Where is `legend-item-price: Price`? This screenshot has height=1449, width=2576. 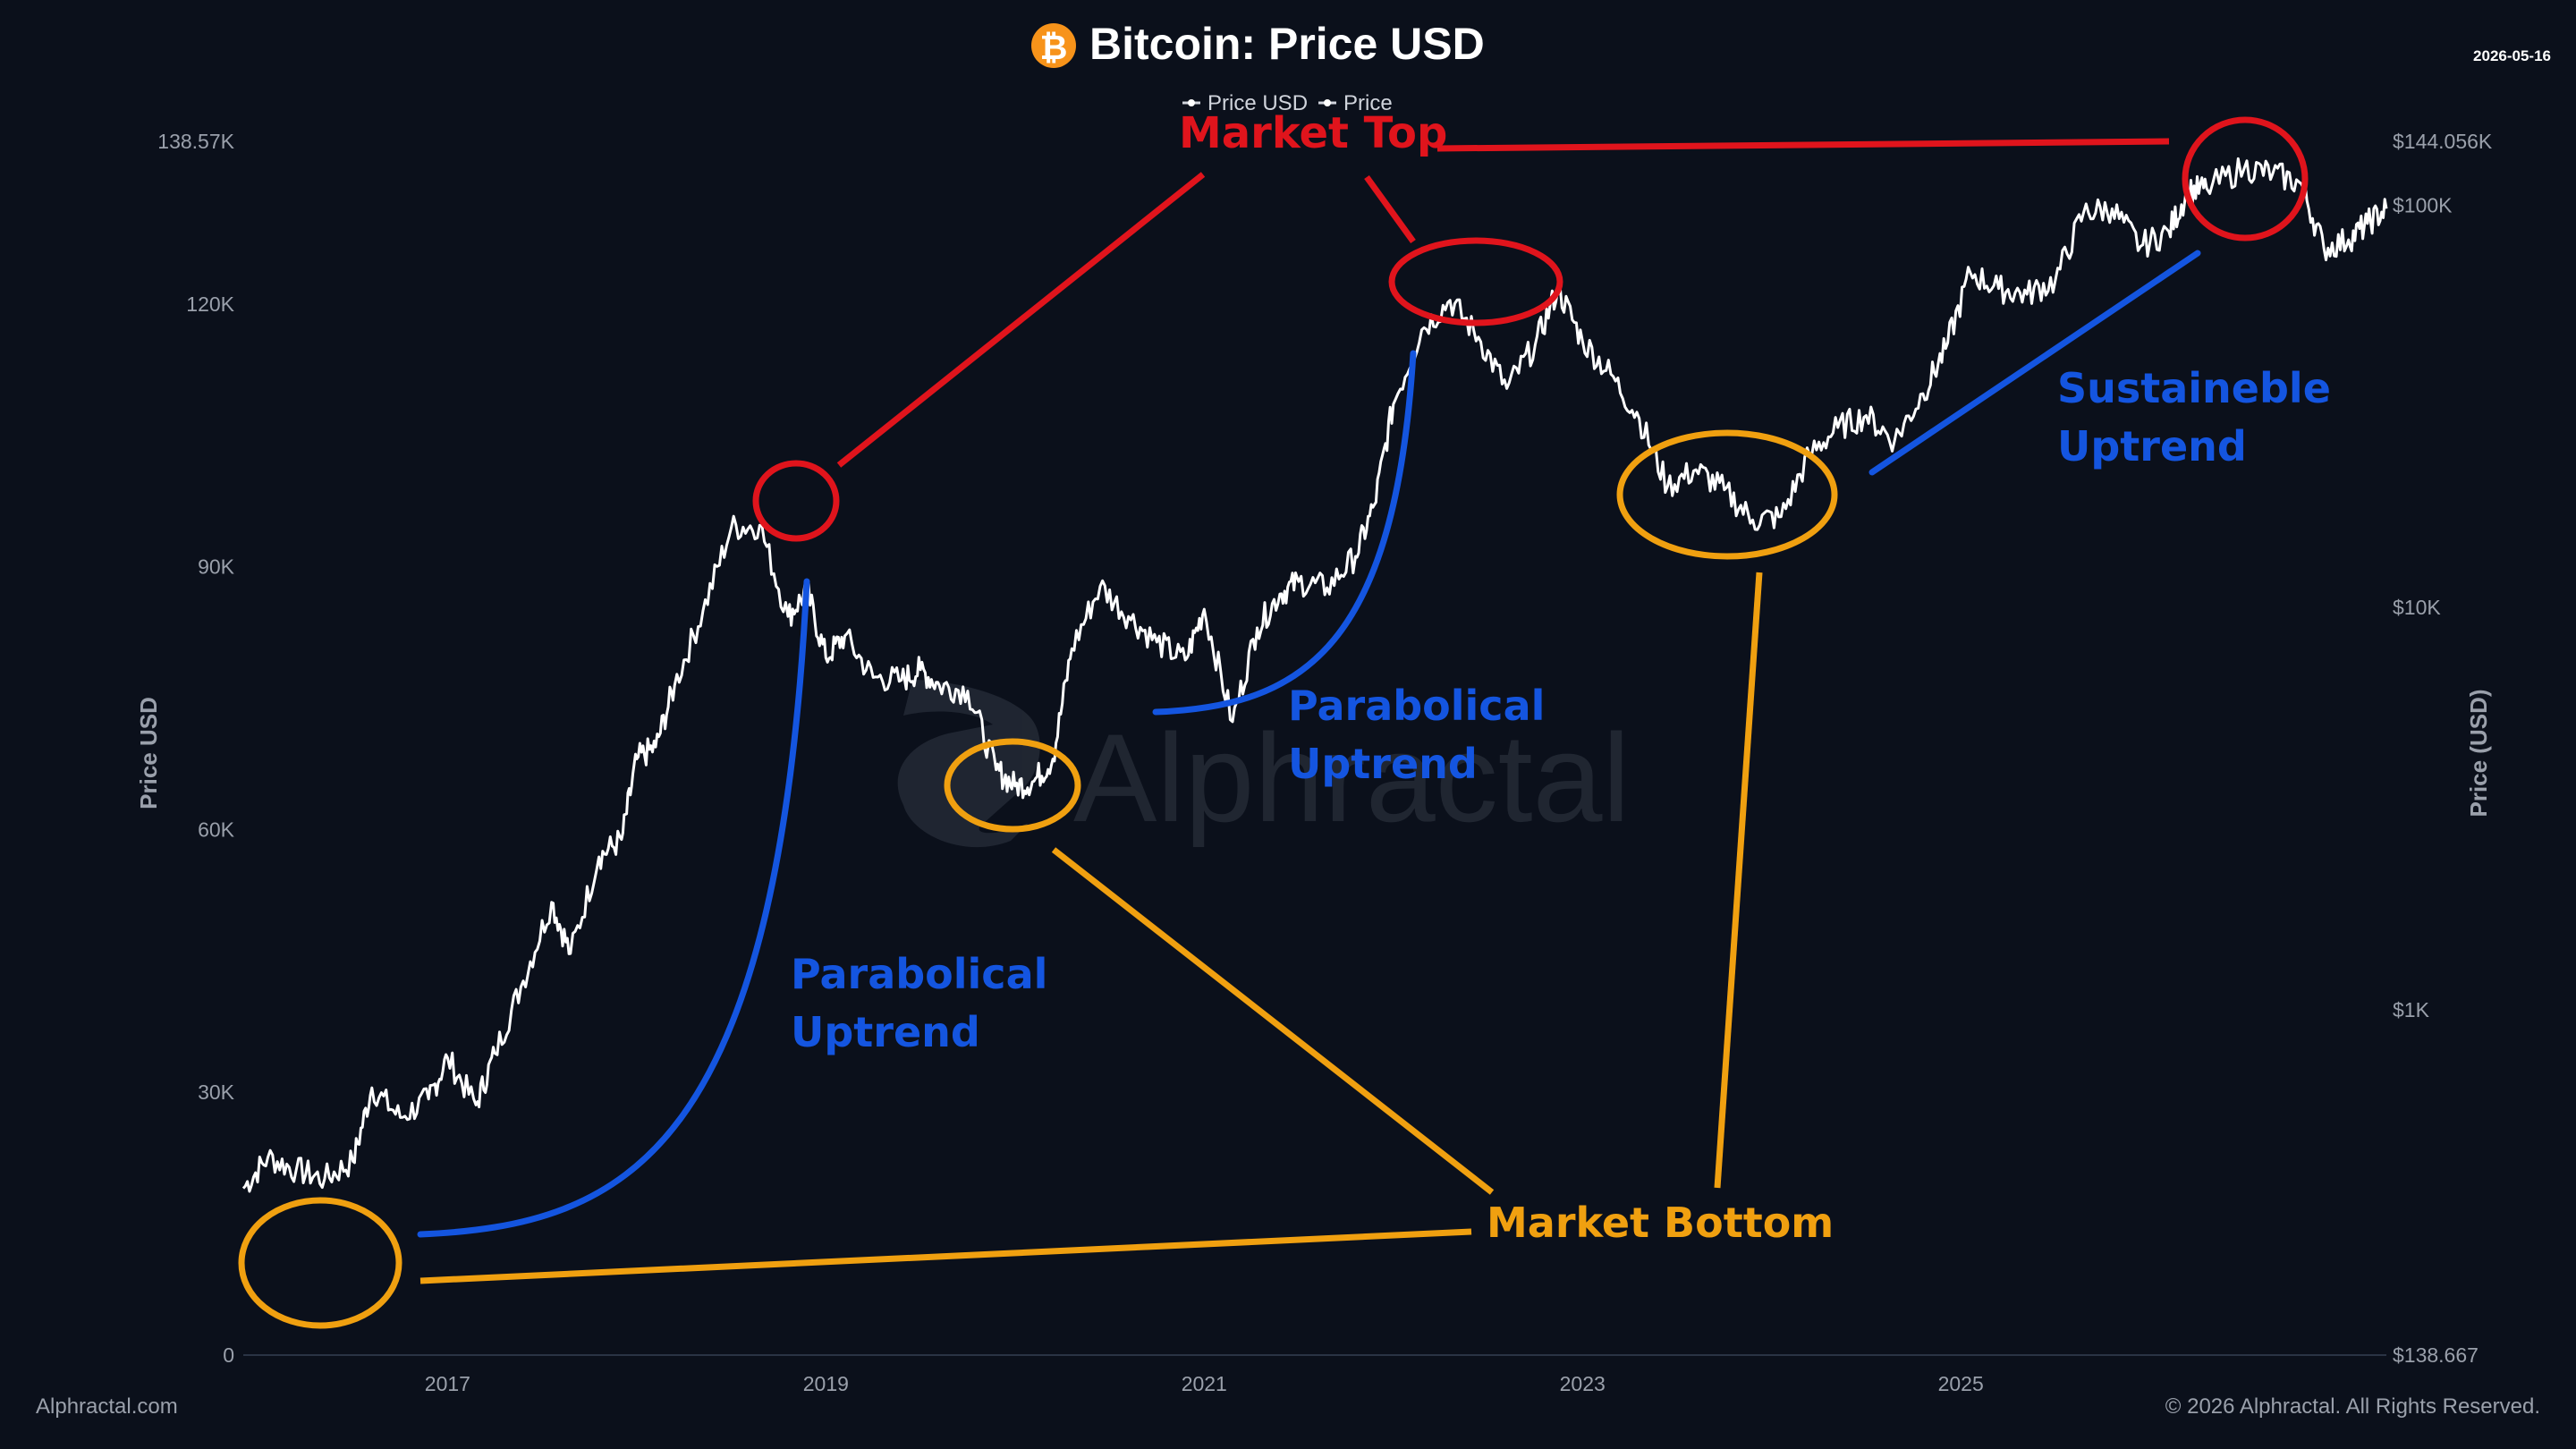
legend-item-price: Price is located at coordinates (1355, 103).